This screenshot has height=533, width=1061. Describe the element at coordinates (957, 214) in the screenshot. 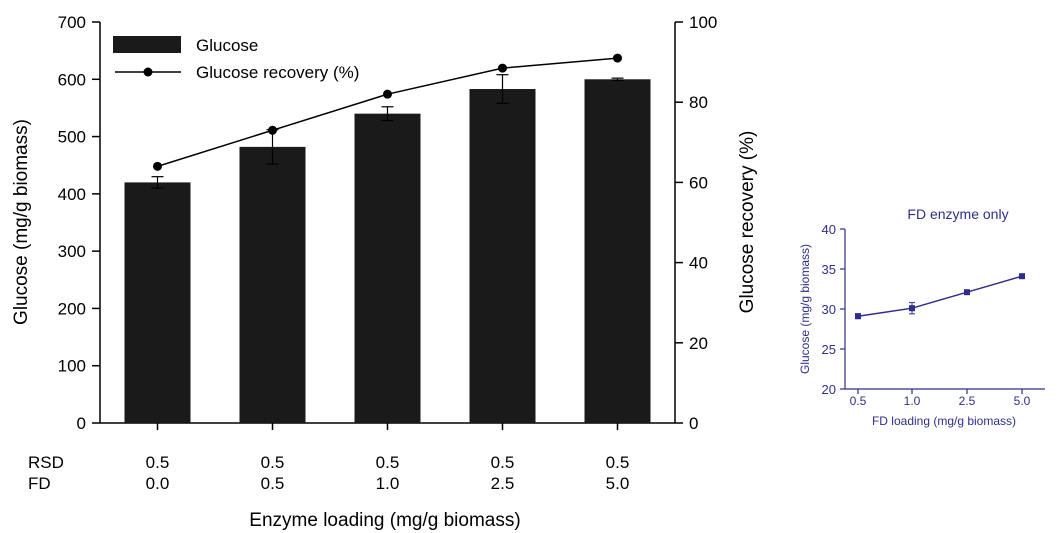

I see `inset-title: FD enzyme only` at that location.